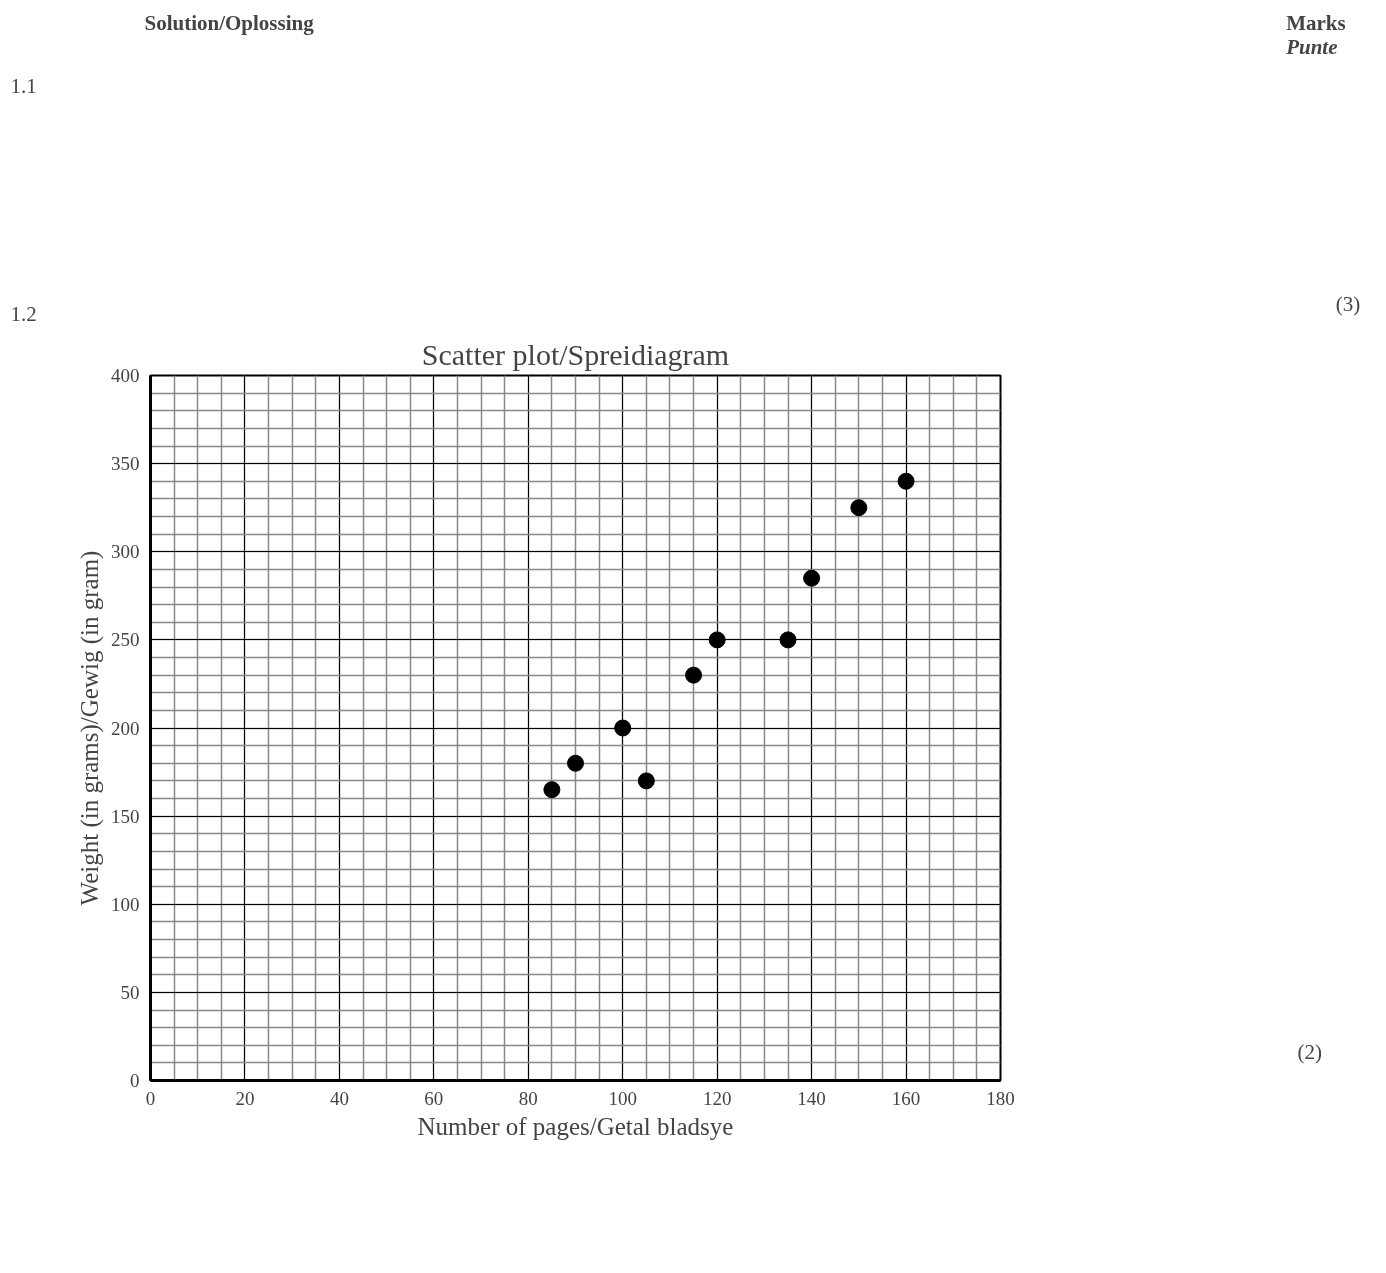 This screenshot has width=1386, height=1273. I want to click on y-tick-label: 300, so click(125, 552).